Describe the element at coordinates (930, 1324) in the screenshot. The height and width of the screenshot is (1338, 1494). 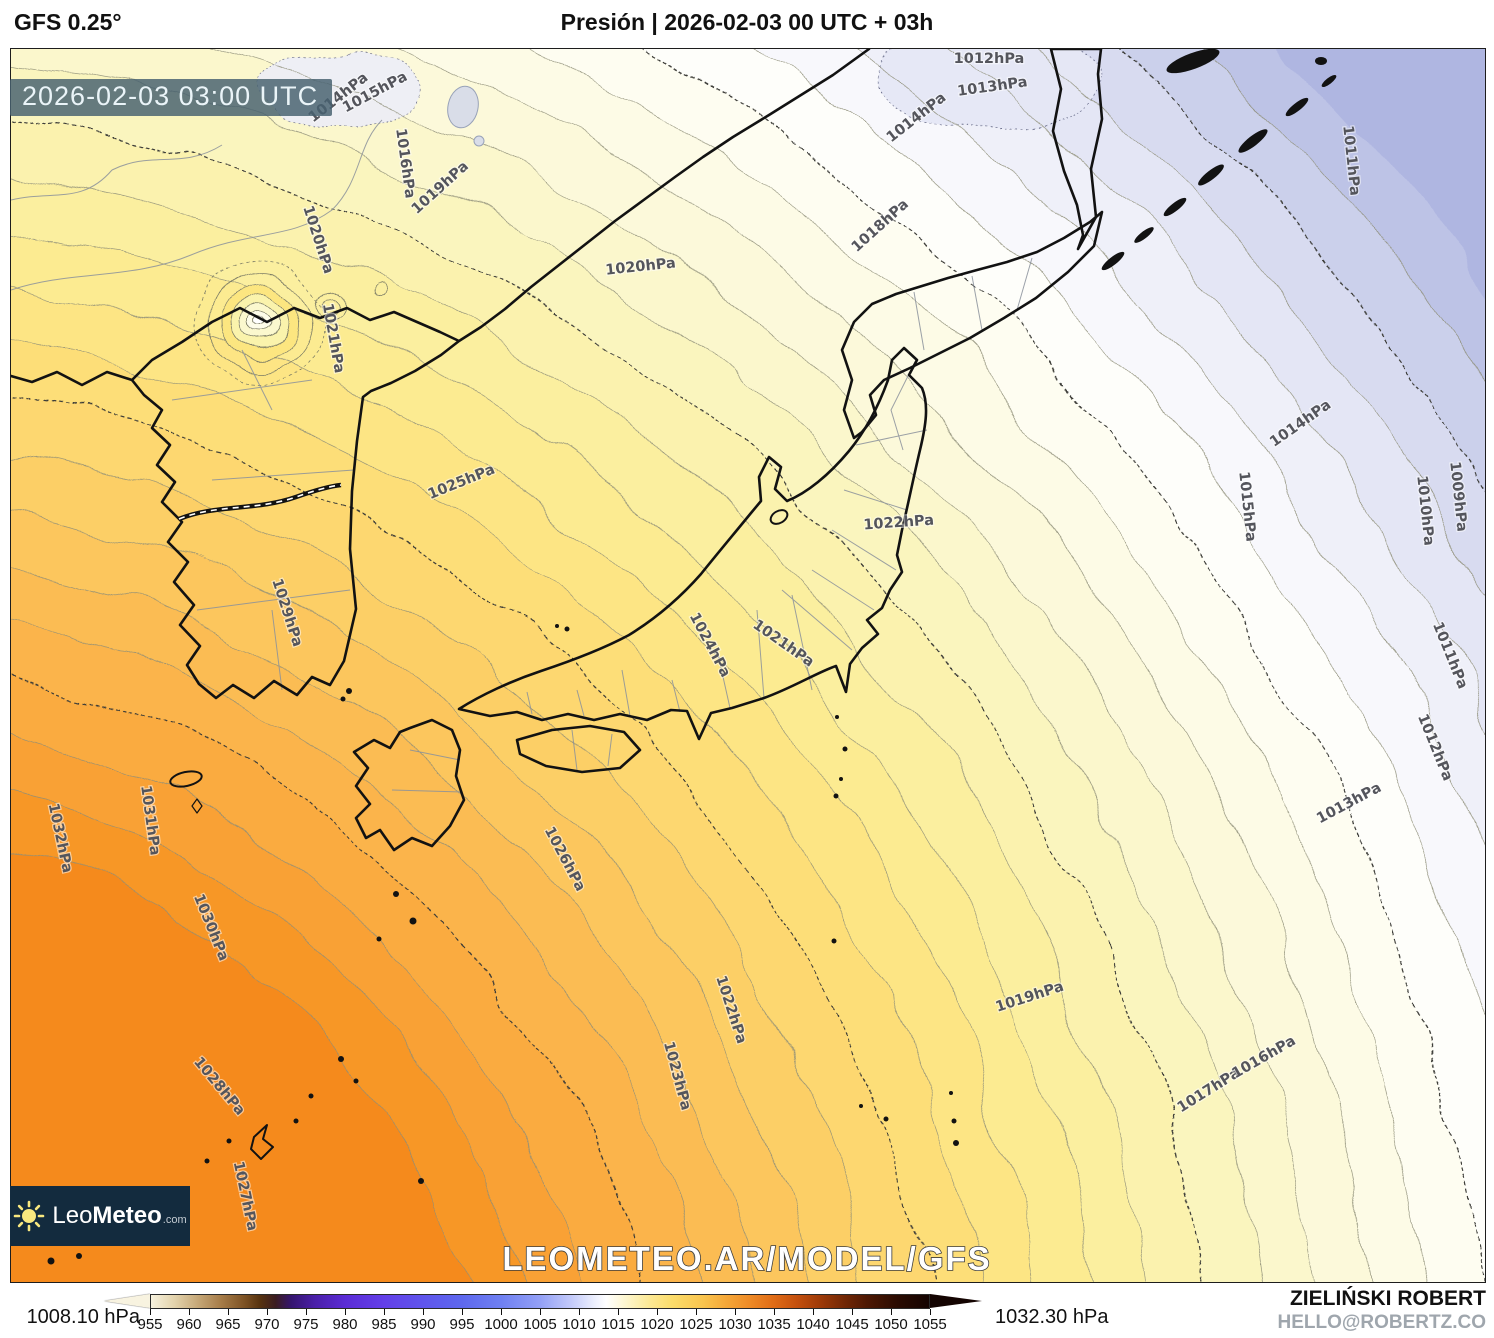
I see `colorbar-tick-label: 1055` at that location.